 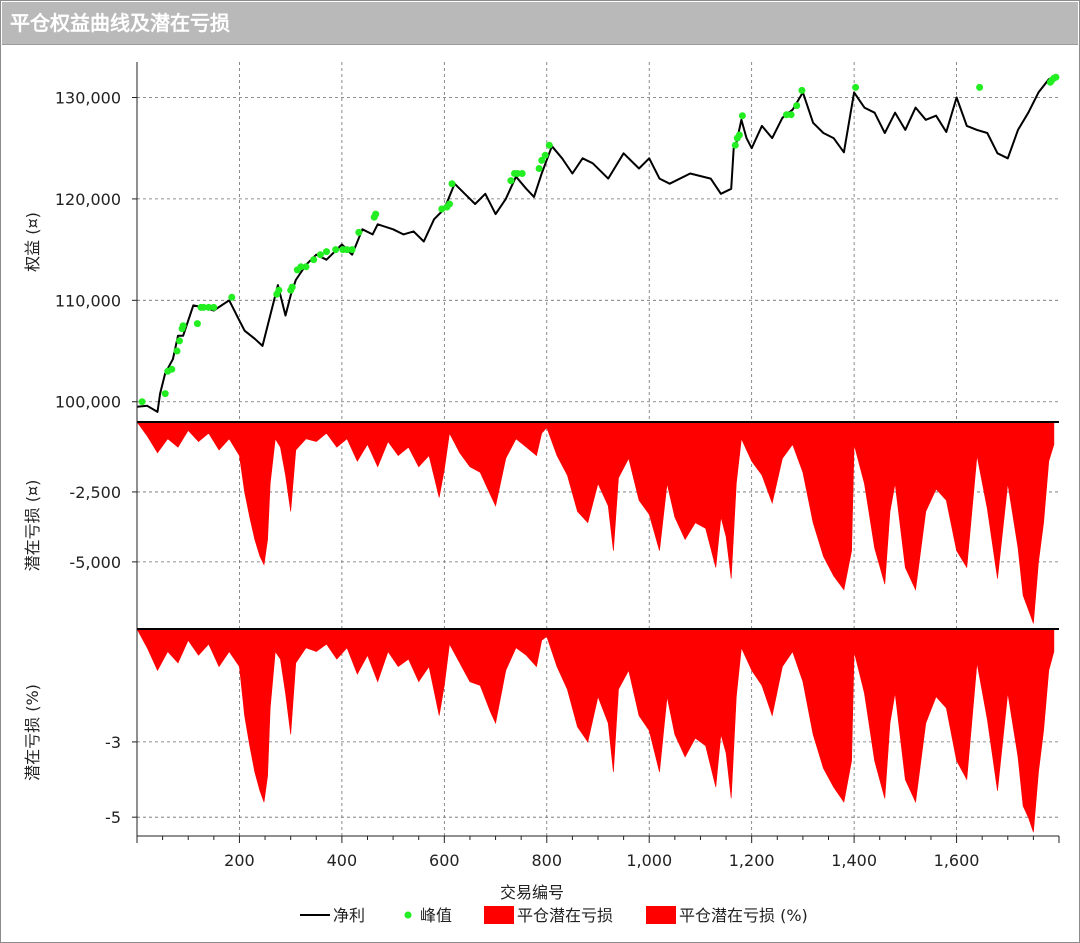 I want to click on x-tick-label: 1,400, so click(x=854, y=860).